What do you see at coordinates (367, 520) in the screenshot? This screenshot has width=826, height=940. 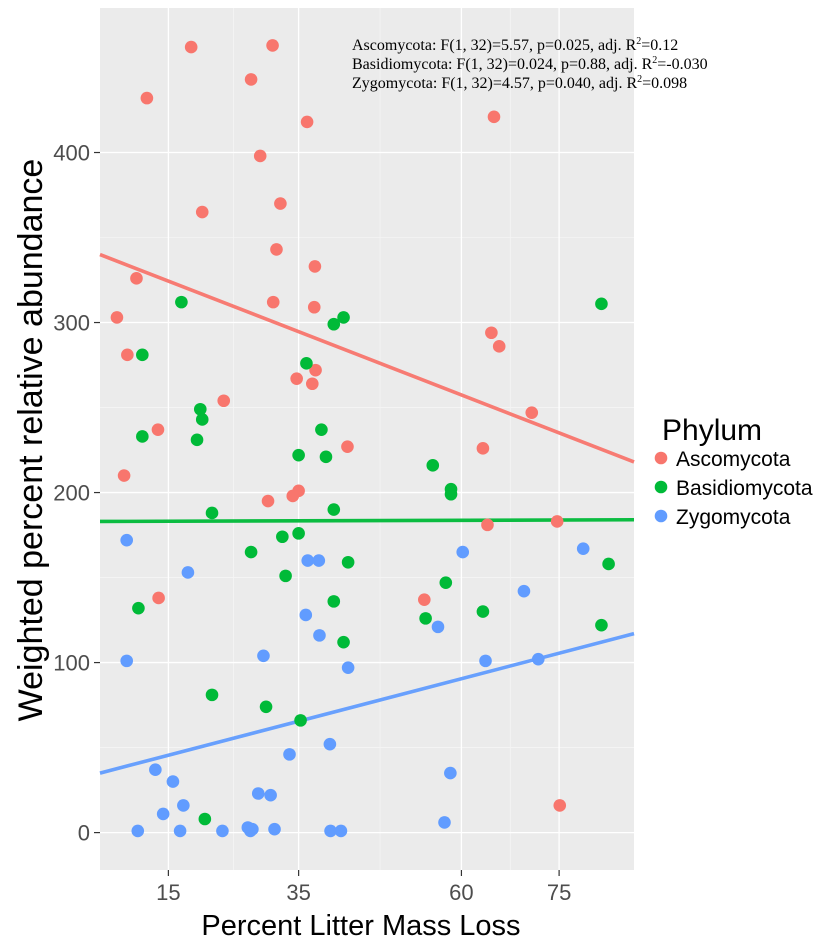 I see `regression-line-basidiomycota` at bounding box center [367, 520].